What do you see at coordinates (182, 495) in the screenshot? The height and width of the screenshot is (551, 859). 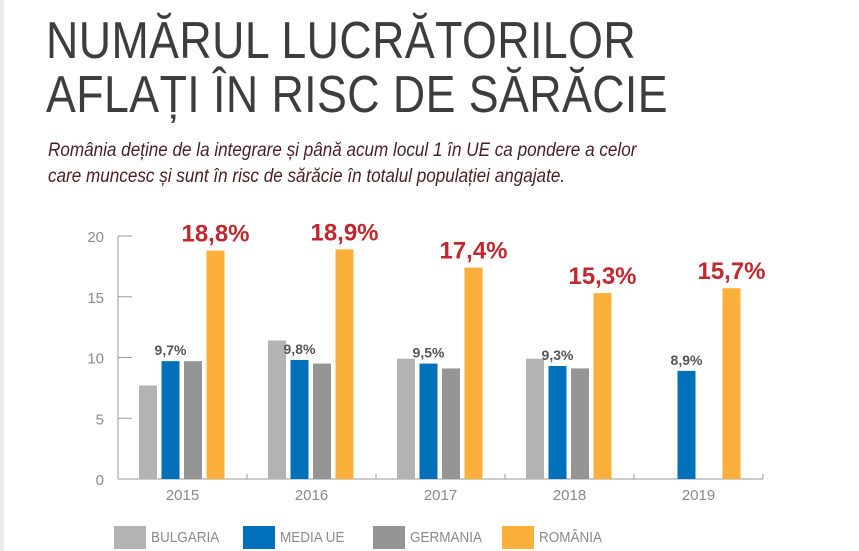 I see `x-tick-label: 2015` at bounding box center [182, 495].